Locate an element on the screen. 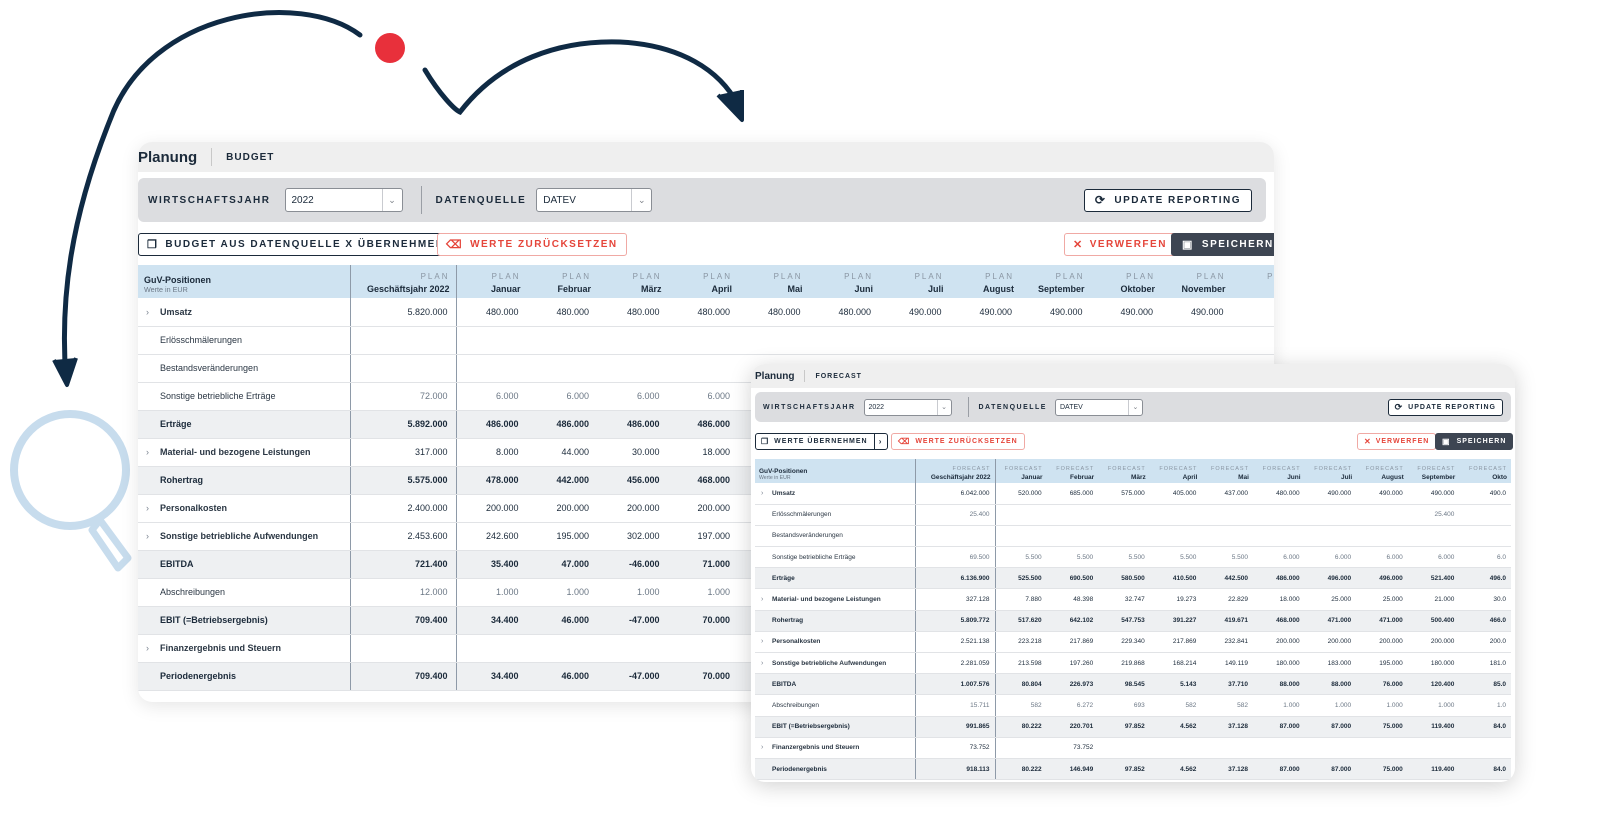  month-value-cell: 25.400 is located at coordinates (1433, 515).